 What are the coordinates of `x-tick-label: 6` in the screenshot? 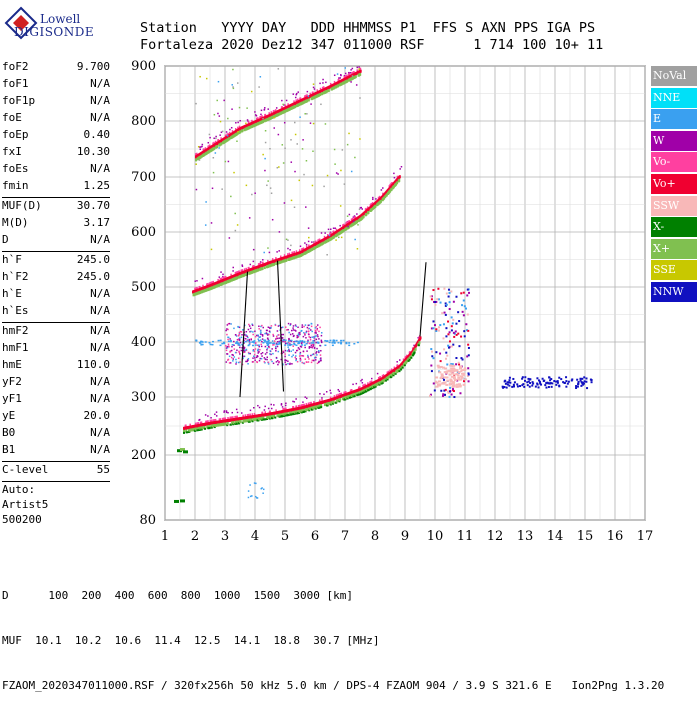 It's located at (315, 536).